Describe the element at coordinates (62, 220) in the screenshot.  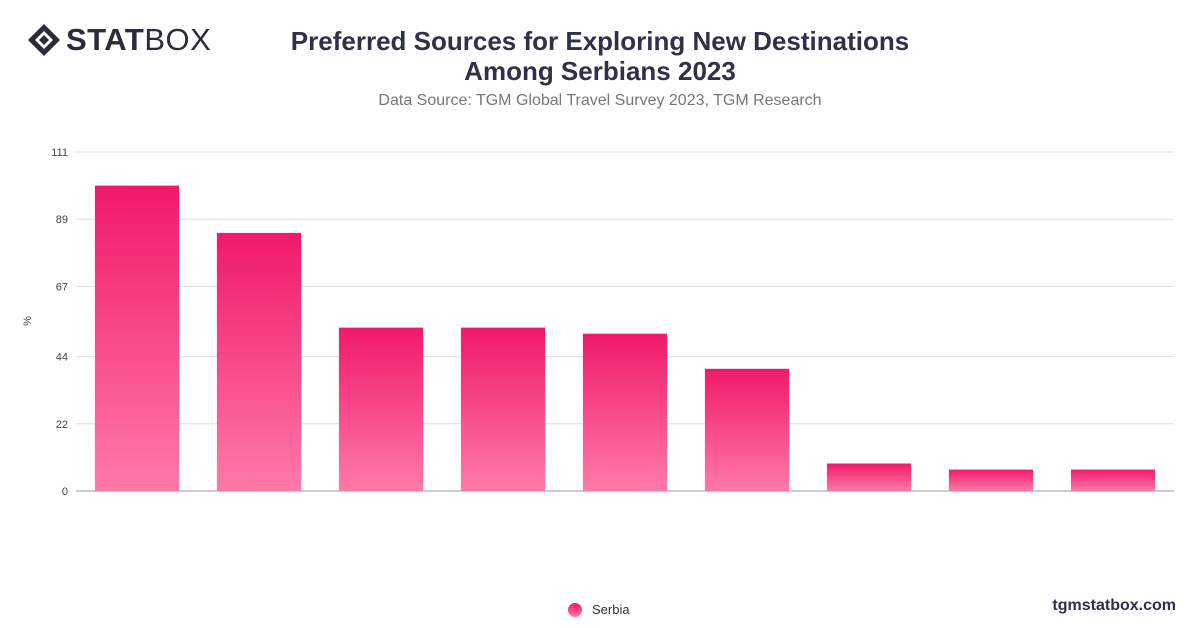
I see `y-tick-label: 89` at that location.